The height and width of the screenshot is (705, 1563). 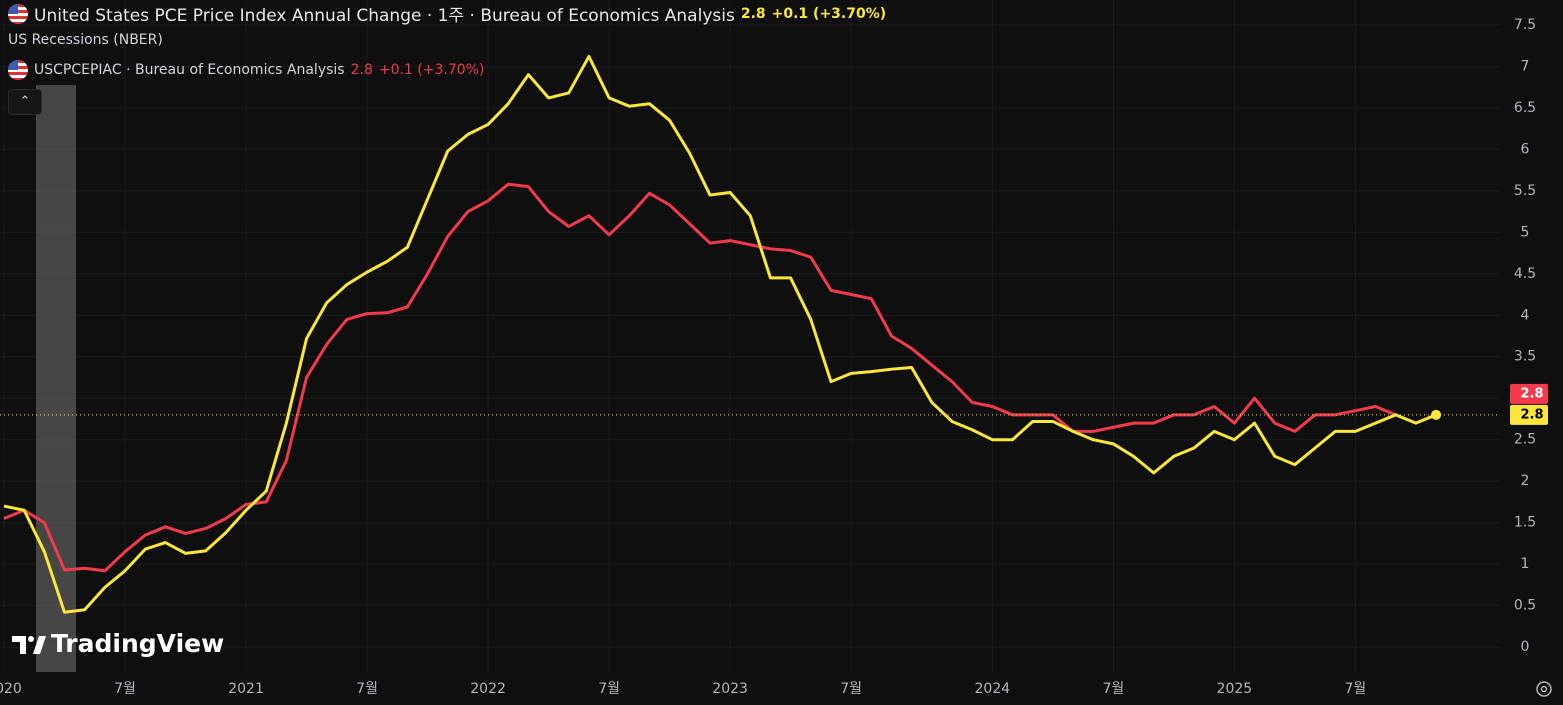 What do you see at coordinates (1525, 232) in the screenshot?
I see `y-tick-label: 5` at bounding box center [1525, 232].